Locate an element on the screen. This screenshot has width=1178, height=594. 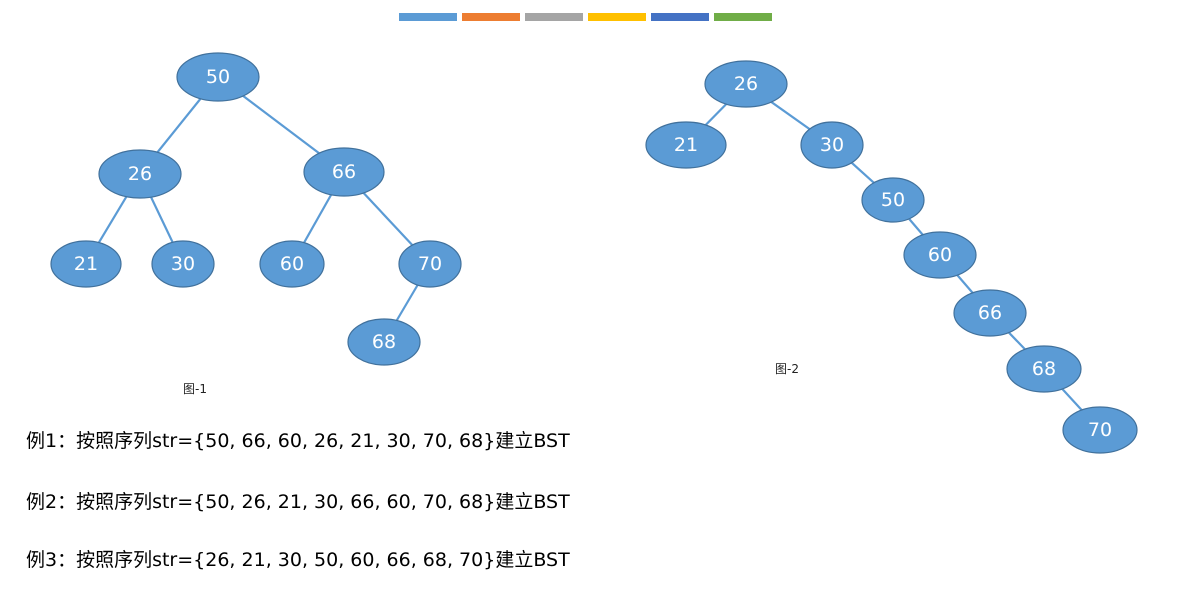
figure2-caption: 图-2 is located at coordinates (787, 369).